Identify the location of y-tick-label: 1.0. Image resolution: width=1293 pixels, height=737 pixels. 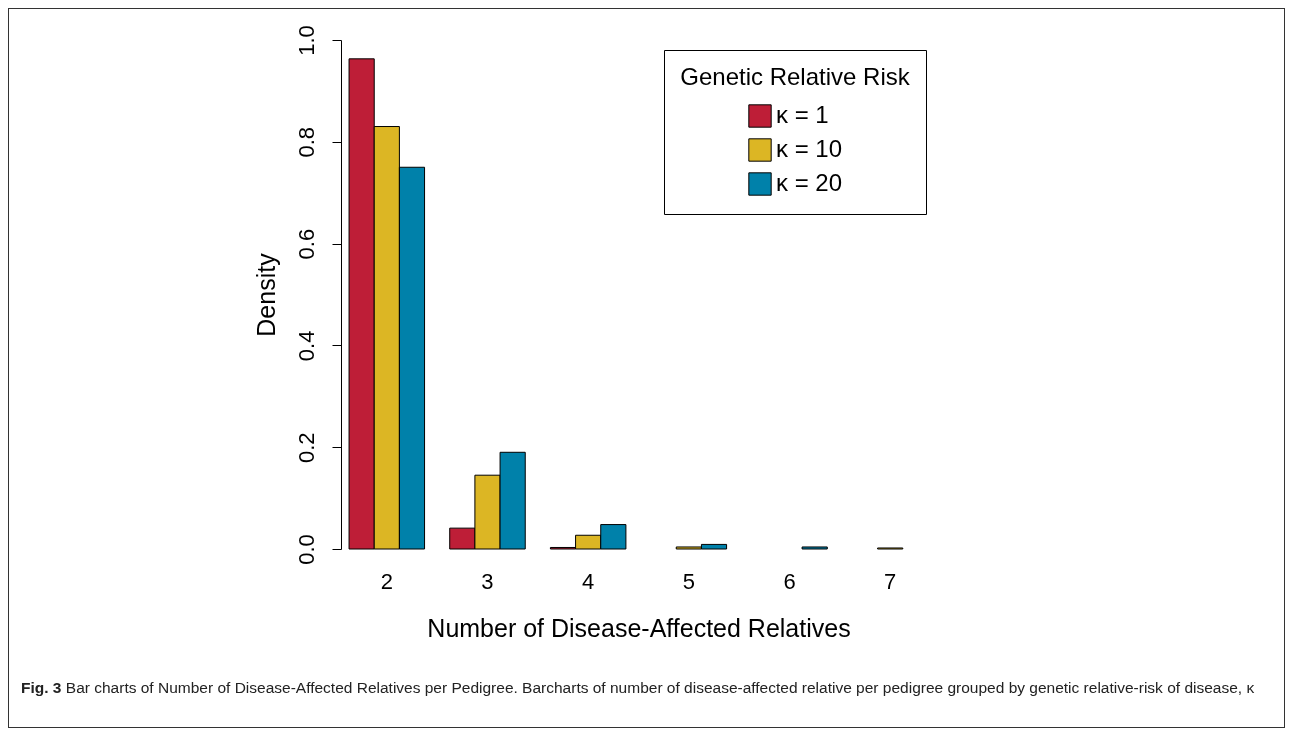
(306, 40).